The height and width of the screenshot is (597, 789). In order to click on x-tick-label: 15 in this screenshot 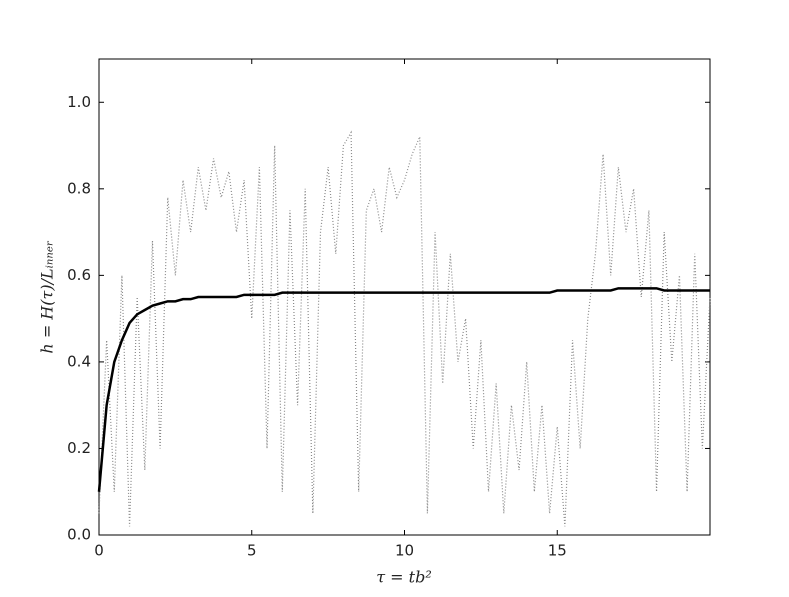, I will do `click(557, 551)`.